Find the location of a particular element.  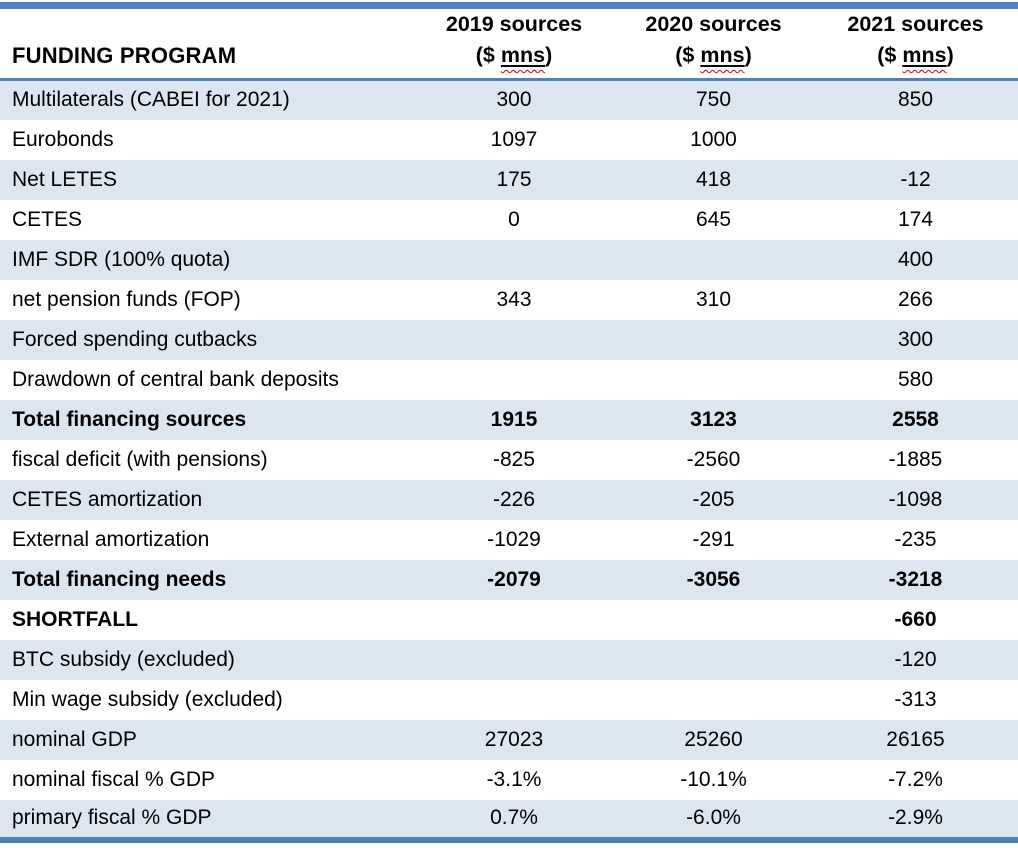

cell-value: 1097 is located at coordinates (514, 139).